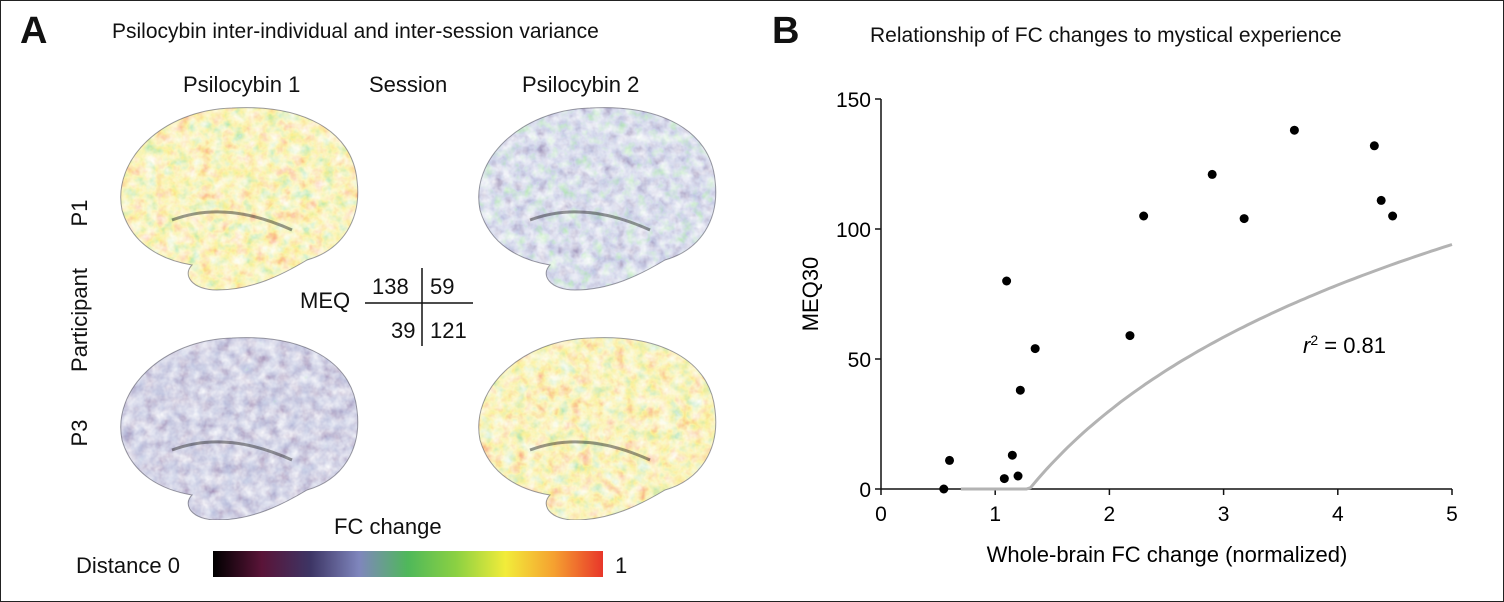  I want to click on meq-label: MEQ, so click(325, 300).